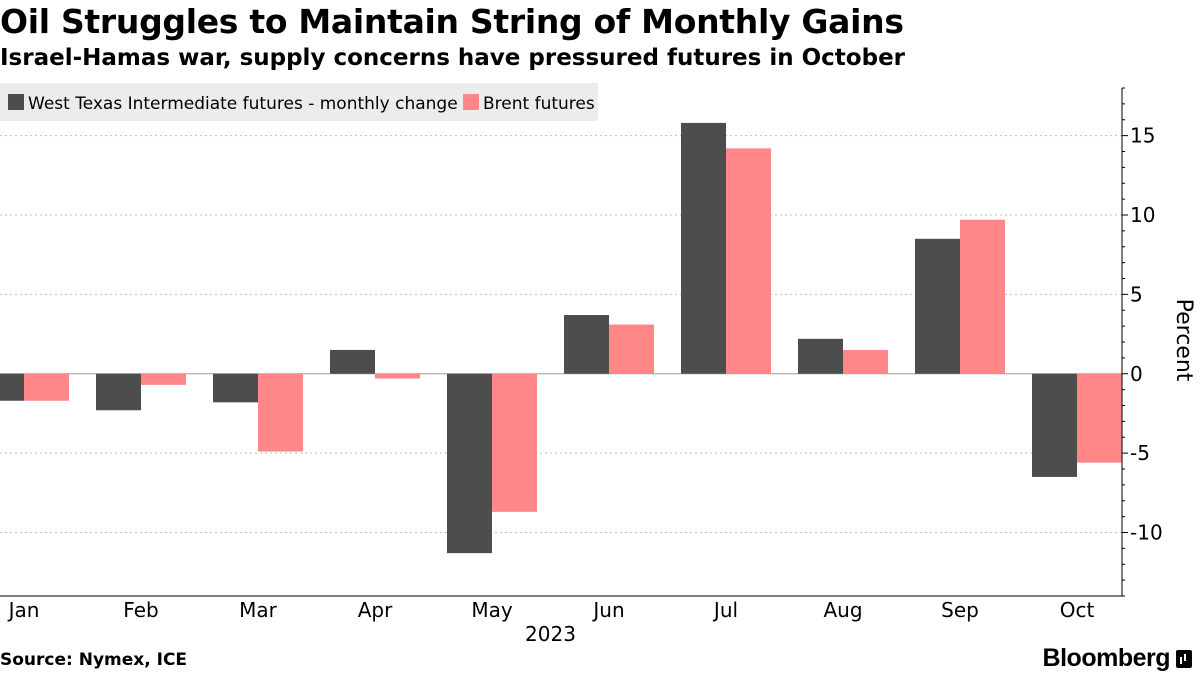  What do you see at coordinates (703, 248) in the screenshot?
I see `wti-bar-jul` at bounding box center [703, 248].